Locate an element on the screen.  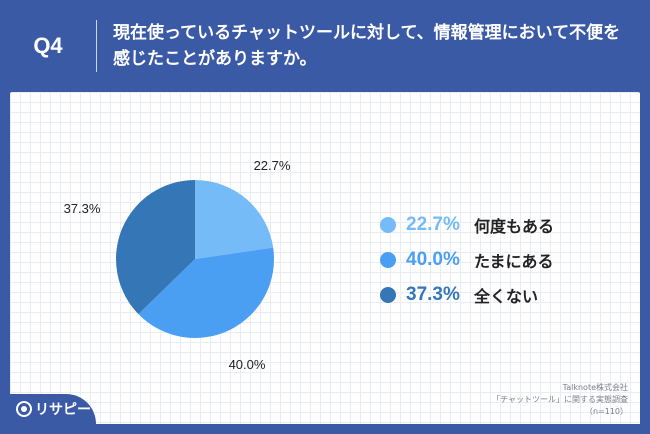
pie-label-1: 40.0% is located at coordinates (247, 364).